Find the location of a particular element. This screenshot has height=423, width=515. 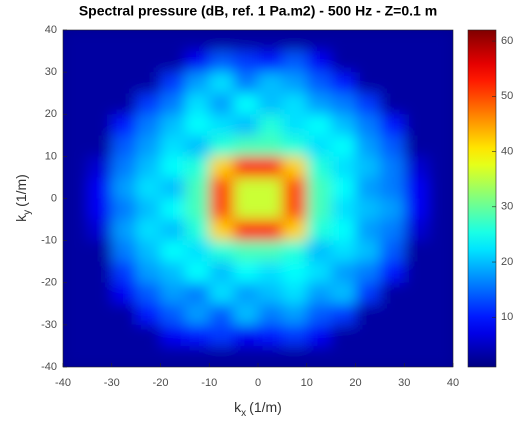

y-tick-label: -30 is located at coordinates (49, 325).